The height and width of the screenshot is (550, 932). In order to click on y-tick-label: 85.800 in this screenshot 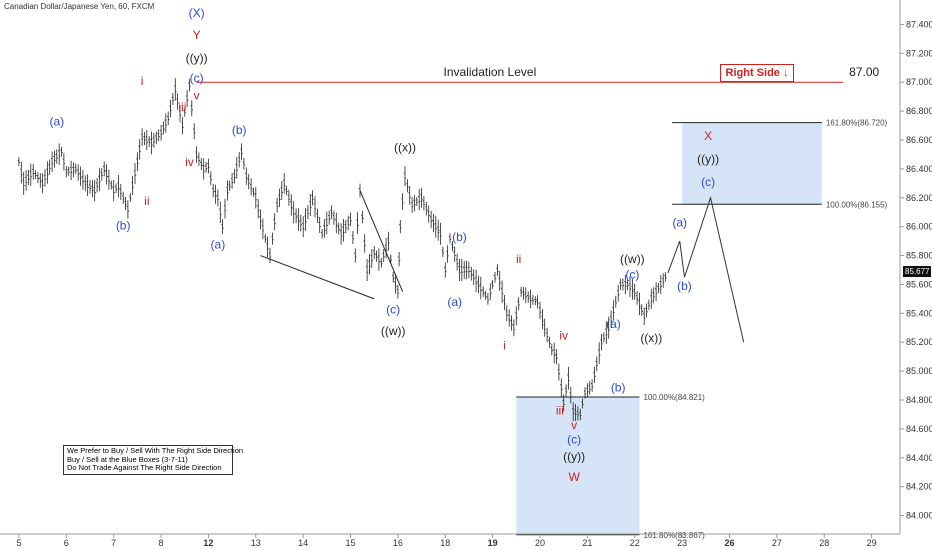, I will do `click(919, 256)`.